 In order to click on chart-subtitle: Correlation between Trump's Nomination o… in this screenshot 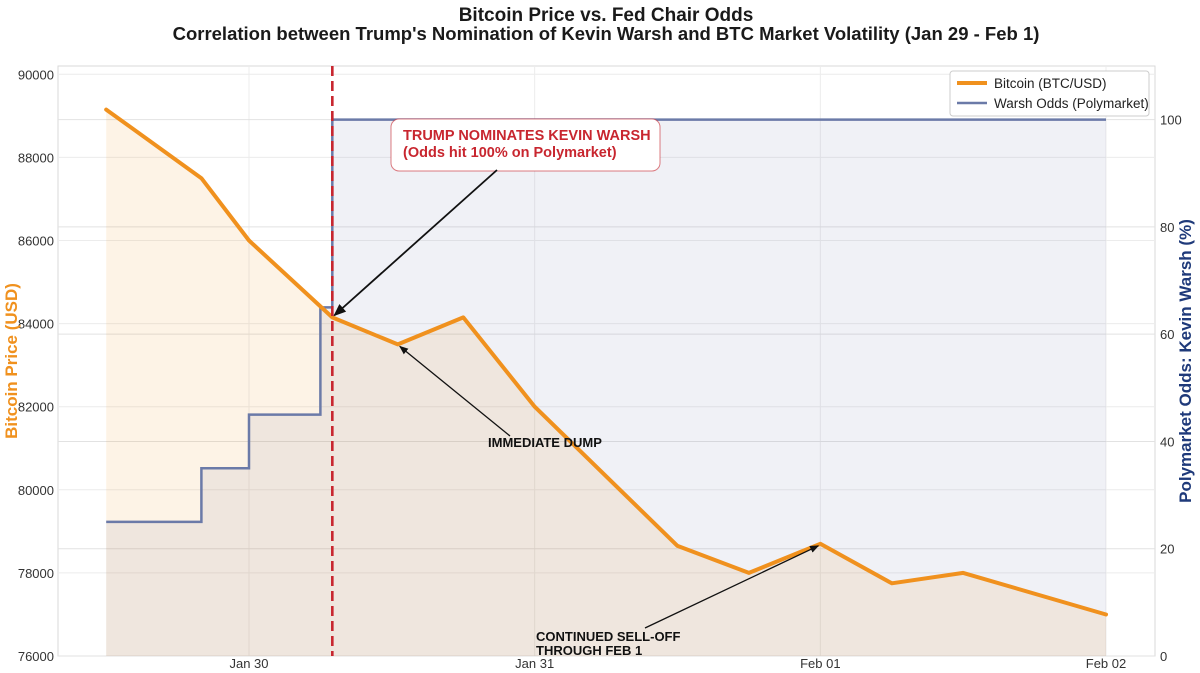, I will do `click(606, 33)`.